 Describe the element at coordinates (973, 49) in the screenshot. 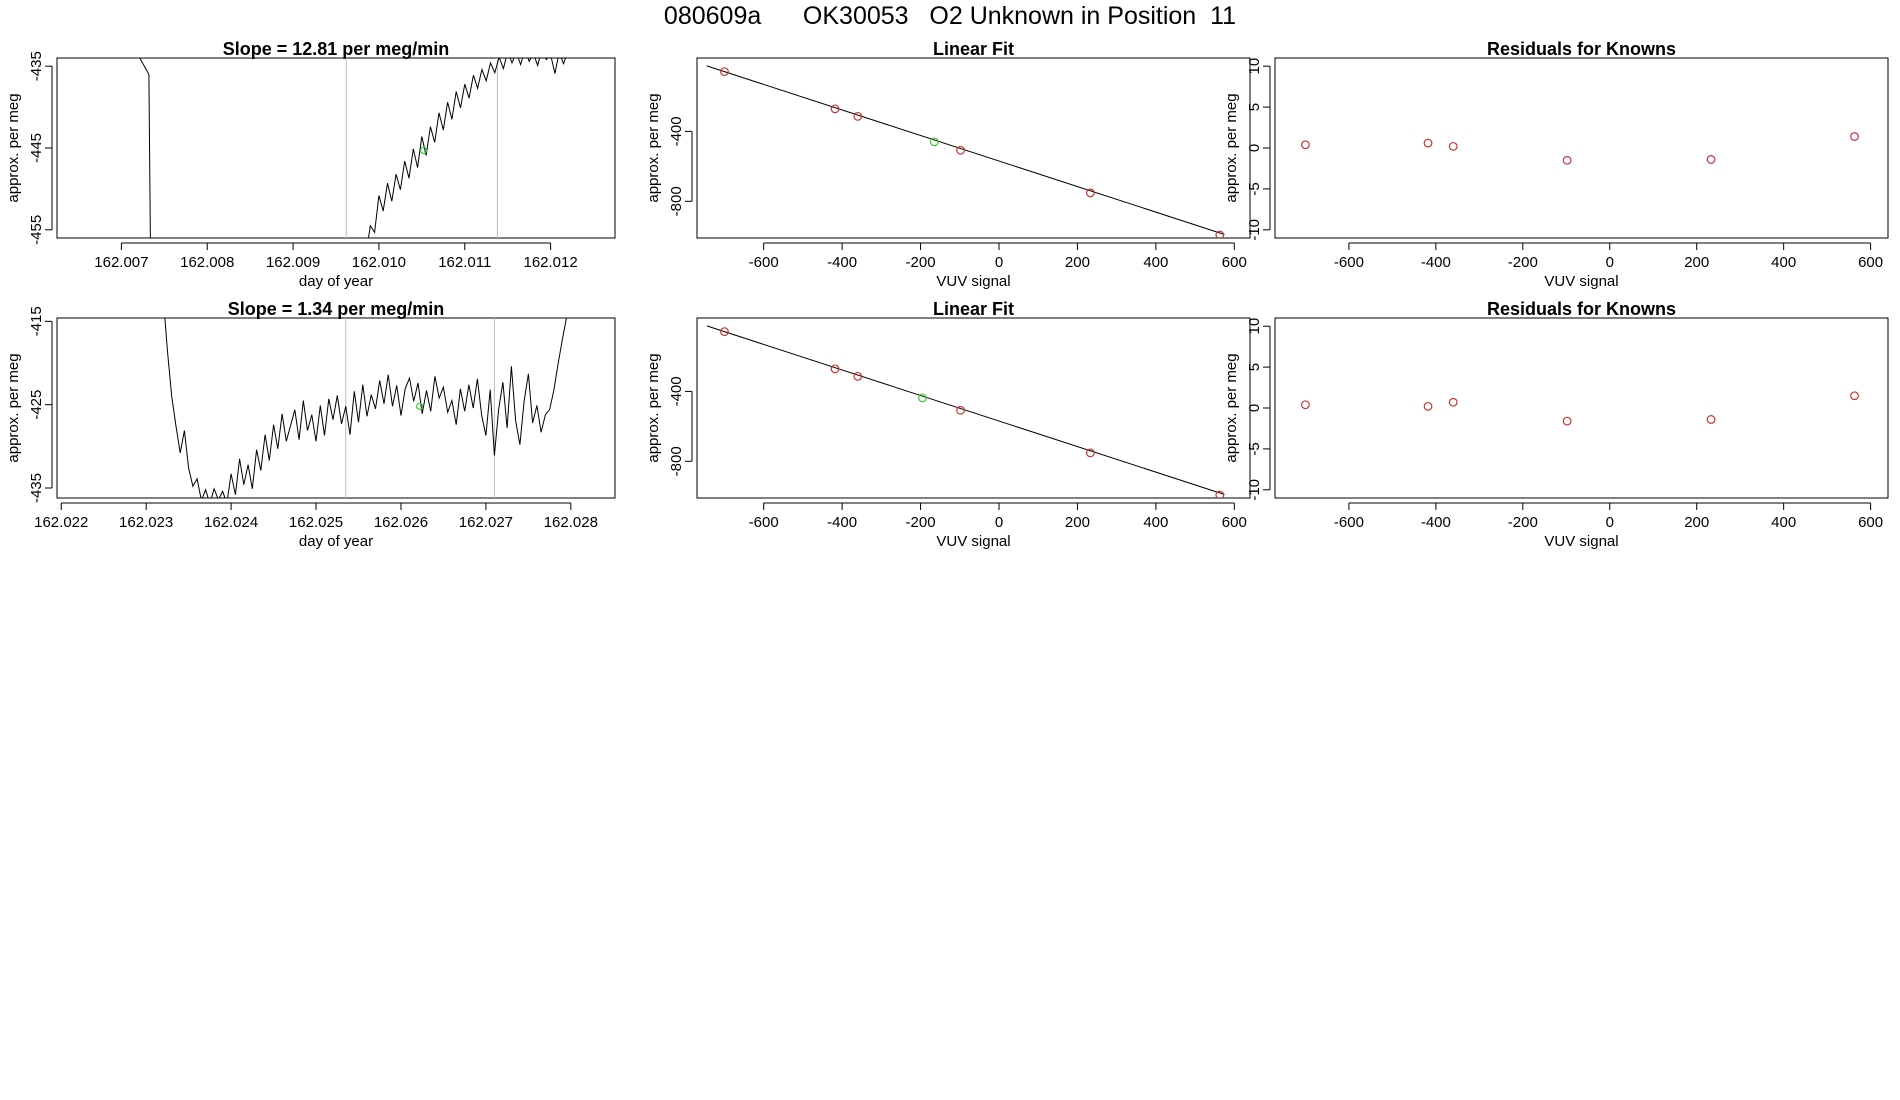

I see `chart-title: Linear Fit` at that location.